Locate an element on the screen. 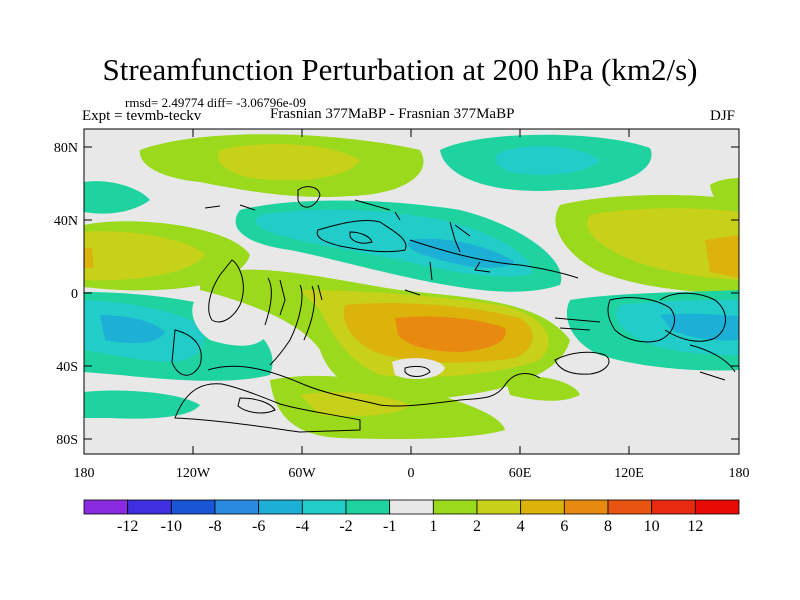  contour-zero-hole is located at coordinates (418, 369).